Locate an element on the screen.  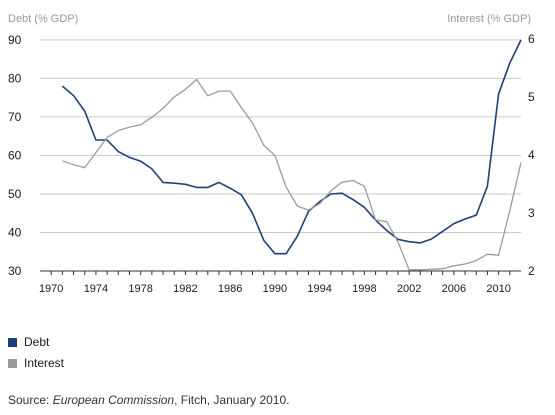
left-tick-label: 80 is located at coordinates (15, 78).